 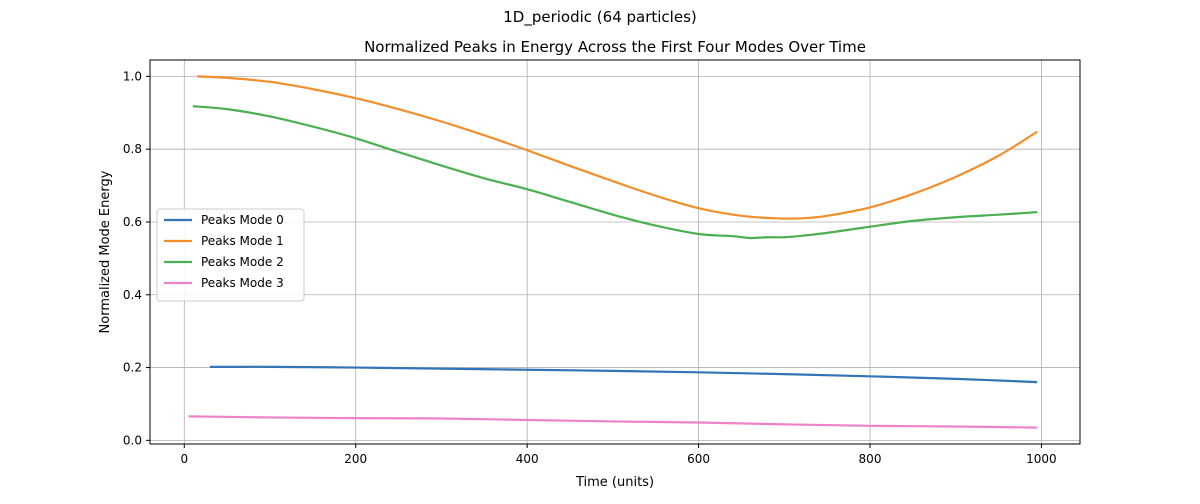 What do you see at coordinates (132, 440) in the screenshot?
I see `y-tick-label: 0.0` at bounding box center [132, 440].